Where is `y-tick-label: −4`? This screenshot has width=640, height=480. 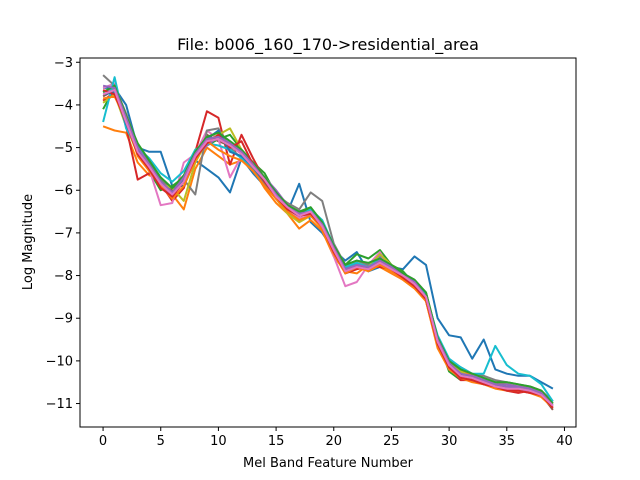
y-tick-label: −4 is located at coordinates (63, 105).